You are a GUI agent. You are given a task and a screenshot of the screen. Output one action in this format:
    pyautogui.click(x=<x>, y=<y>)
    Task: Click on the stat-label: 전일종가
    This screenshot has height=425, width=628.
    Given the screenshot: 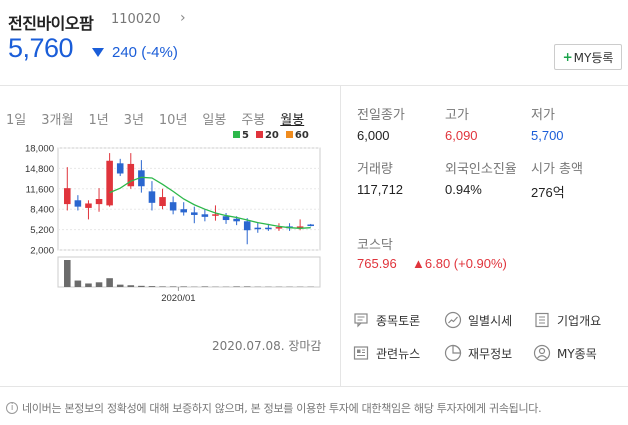 What is the action you would take?
    pyautogui.click(x=381, y=115)
    